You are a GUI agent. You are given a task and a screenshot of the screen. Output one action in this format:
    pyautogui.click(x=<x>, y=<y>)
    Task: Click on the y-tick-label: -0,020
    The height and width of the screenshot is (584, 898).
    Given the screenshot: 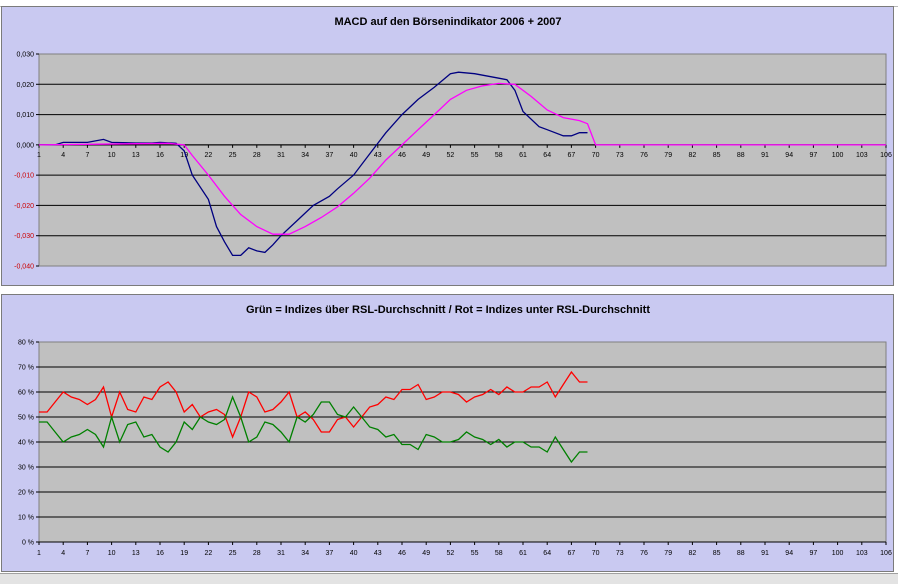 What is the action you would take?
    pyautogui.click(x=24, y=206)
    